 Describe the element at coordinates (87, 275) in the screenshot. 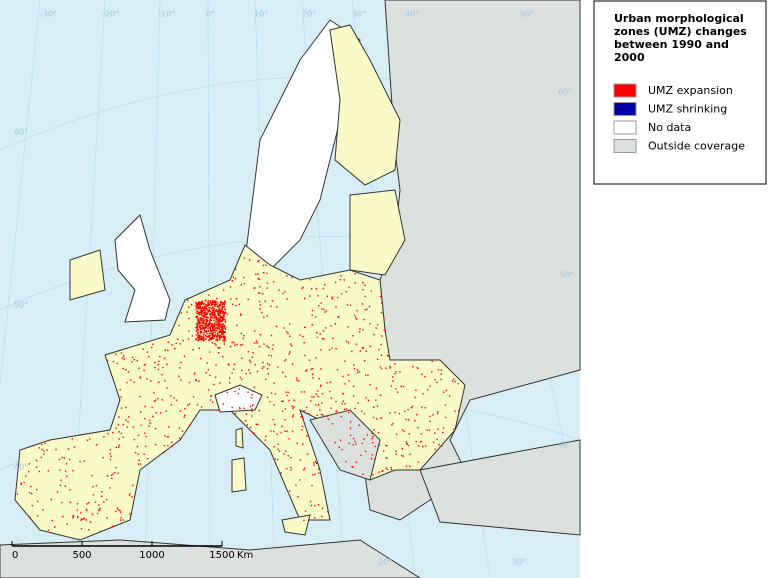

I see `ireland` at that location.